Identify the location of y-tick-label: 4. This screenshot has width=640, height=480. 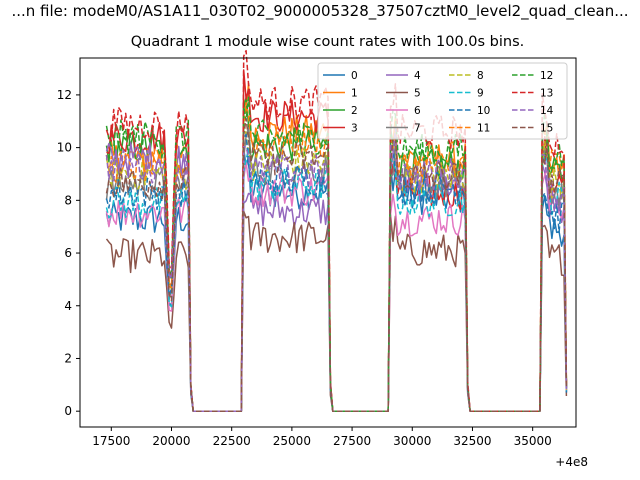
(68, 306).